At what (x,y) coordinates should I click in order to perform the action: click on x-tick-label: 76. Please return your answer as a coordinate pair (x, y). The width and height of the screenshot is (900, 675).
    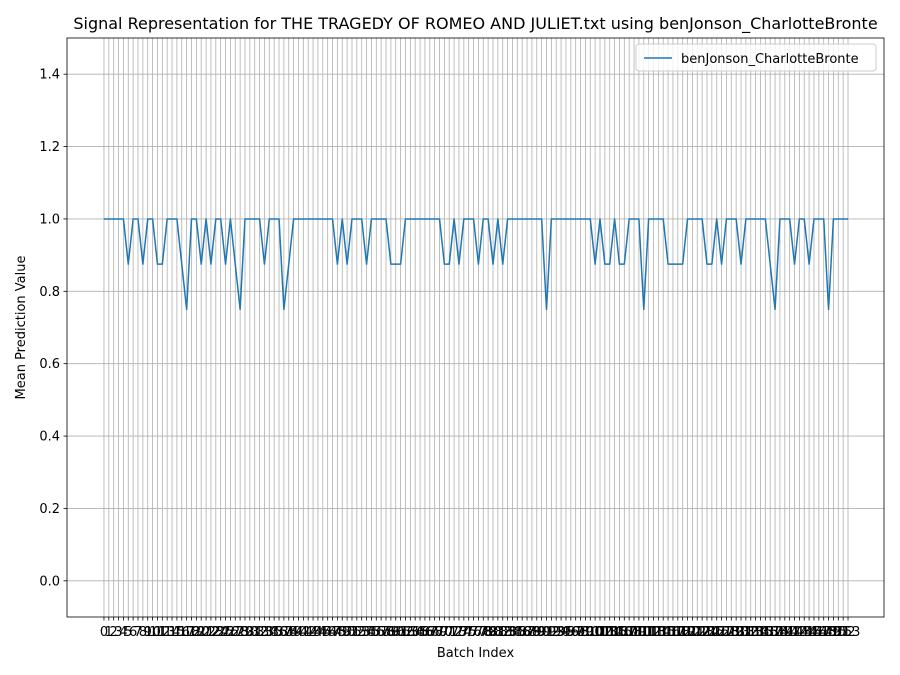
    Looking at the image, I should click on (473, 632).